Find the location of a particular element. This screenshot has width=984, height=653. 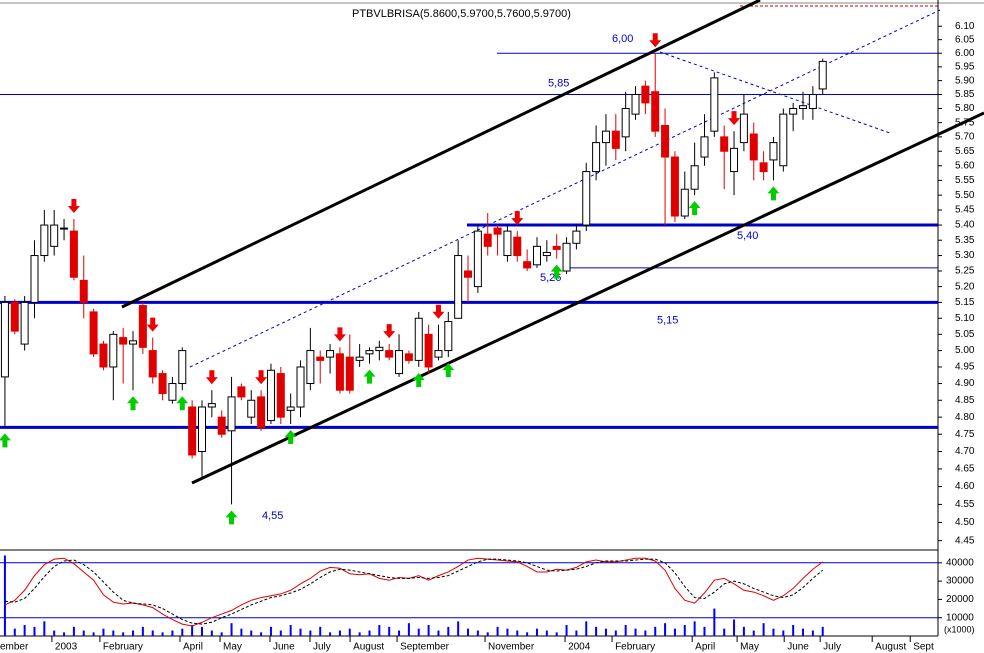

x-tick-label: Sept is located at coordinates (923, 647).